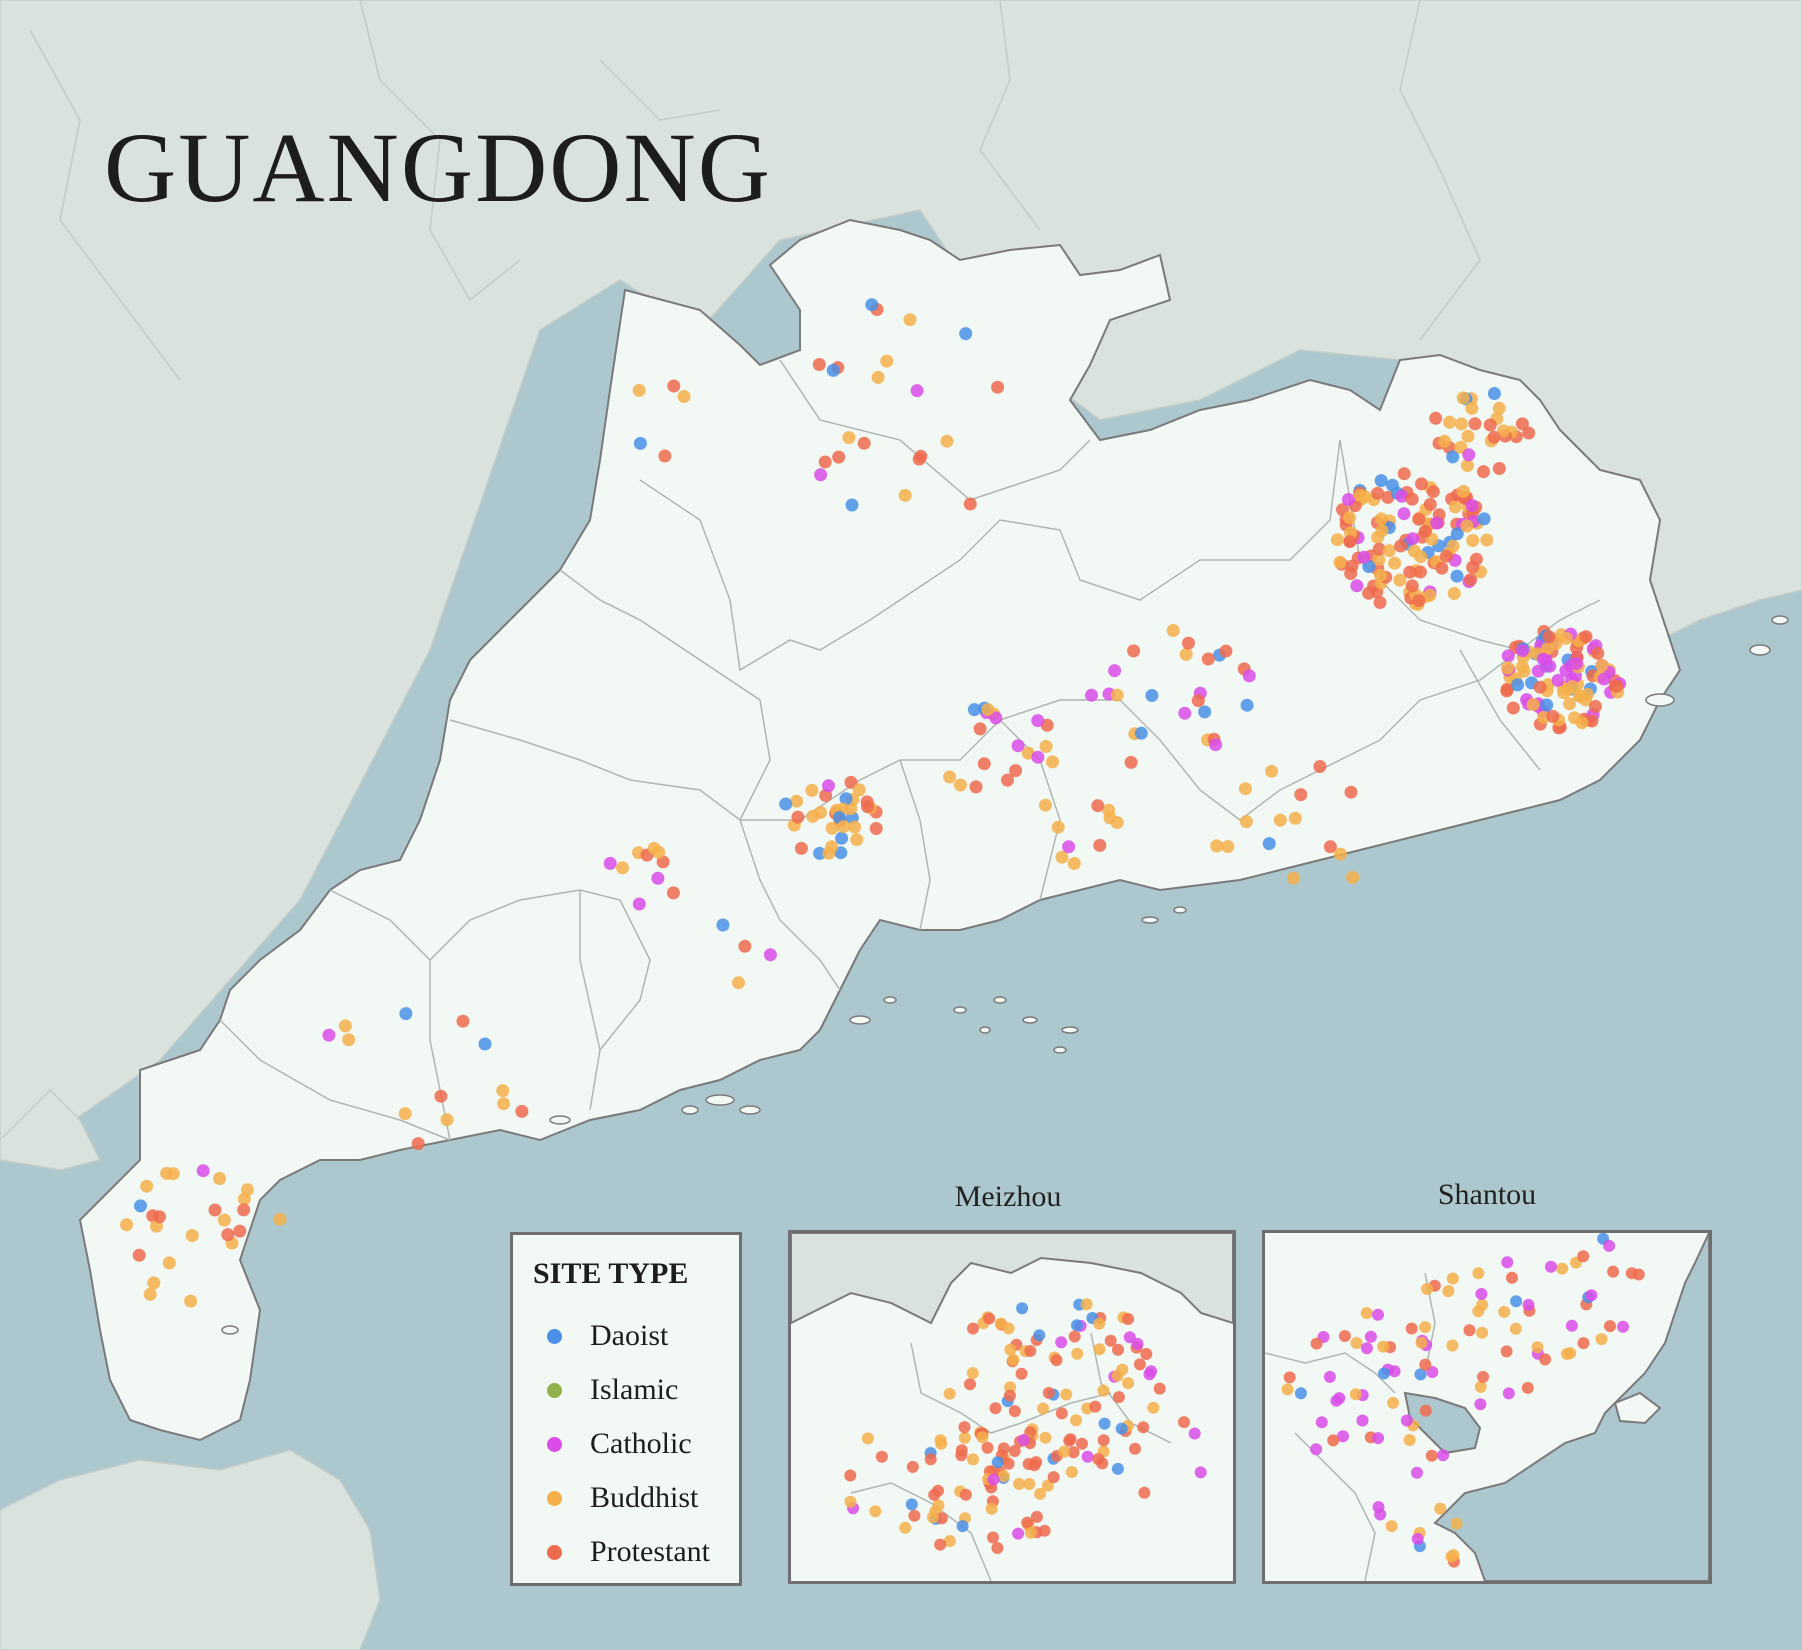  What do you see at coordinates (554, 1498) in the screenshot?
I see `buddhist-swatch` at bounding box center [554, 1498].